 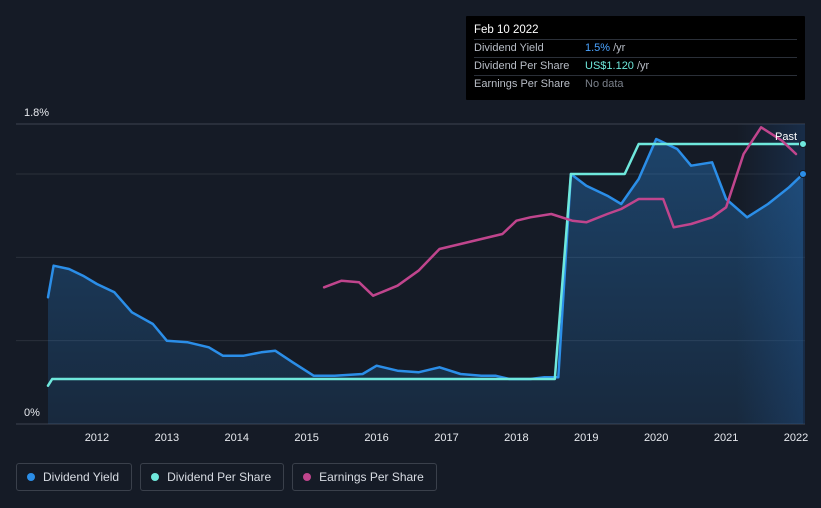 What do you see at coordinates (786, 137) in the screenshot?
I see `past-label: Past` at bounding box center [786, 137].